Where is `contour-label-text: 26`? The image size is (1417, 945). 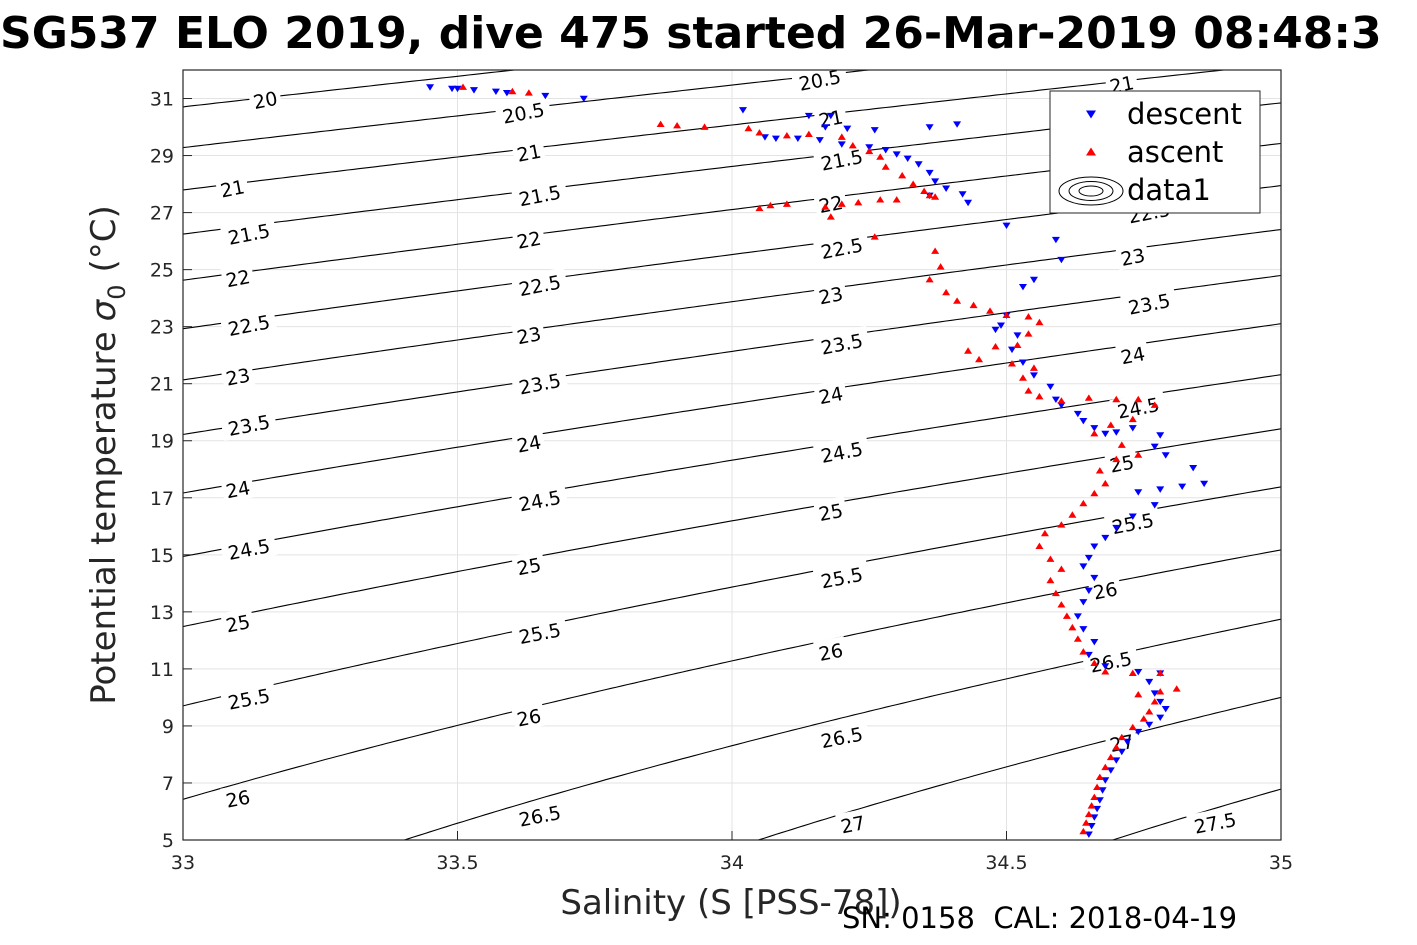 contour-label-text: 26 is located at coordinates (831, 653).